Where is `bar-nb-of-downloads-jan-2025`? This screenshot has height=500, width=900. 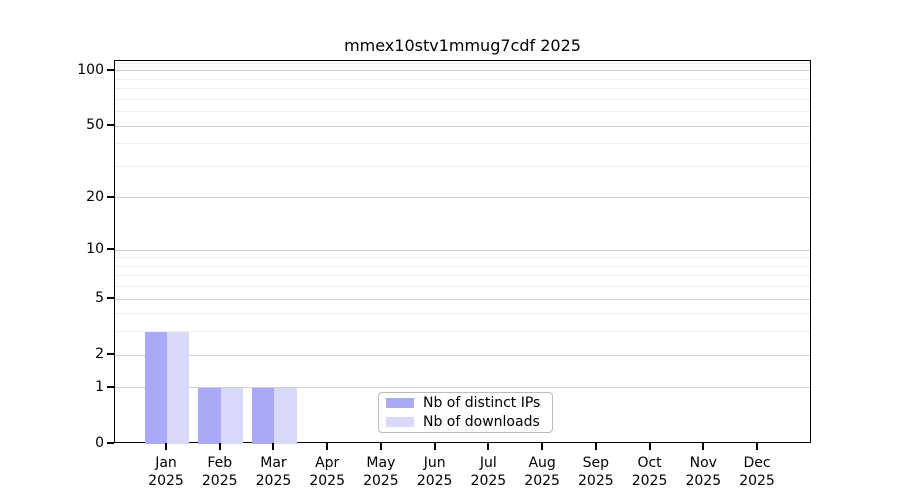
bar-nb-of-downloads-jan-2025 is located at coordinates (178, 387).